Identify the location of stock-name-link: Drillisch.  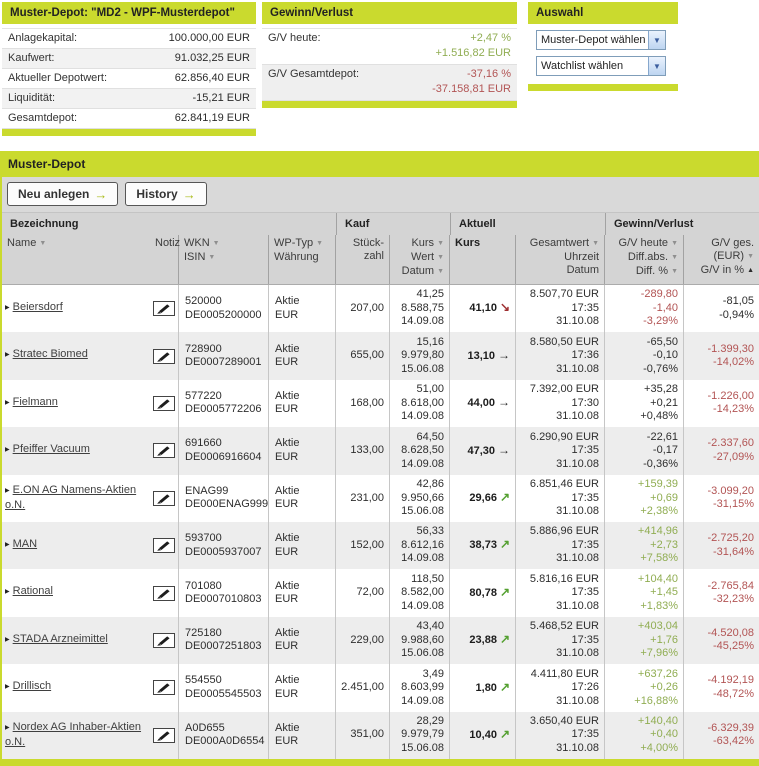
(32, 686).